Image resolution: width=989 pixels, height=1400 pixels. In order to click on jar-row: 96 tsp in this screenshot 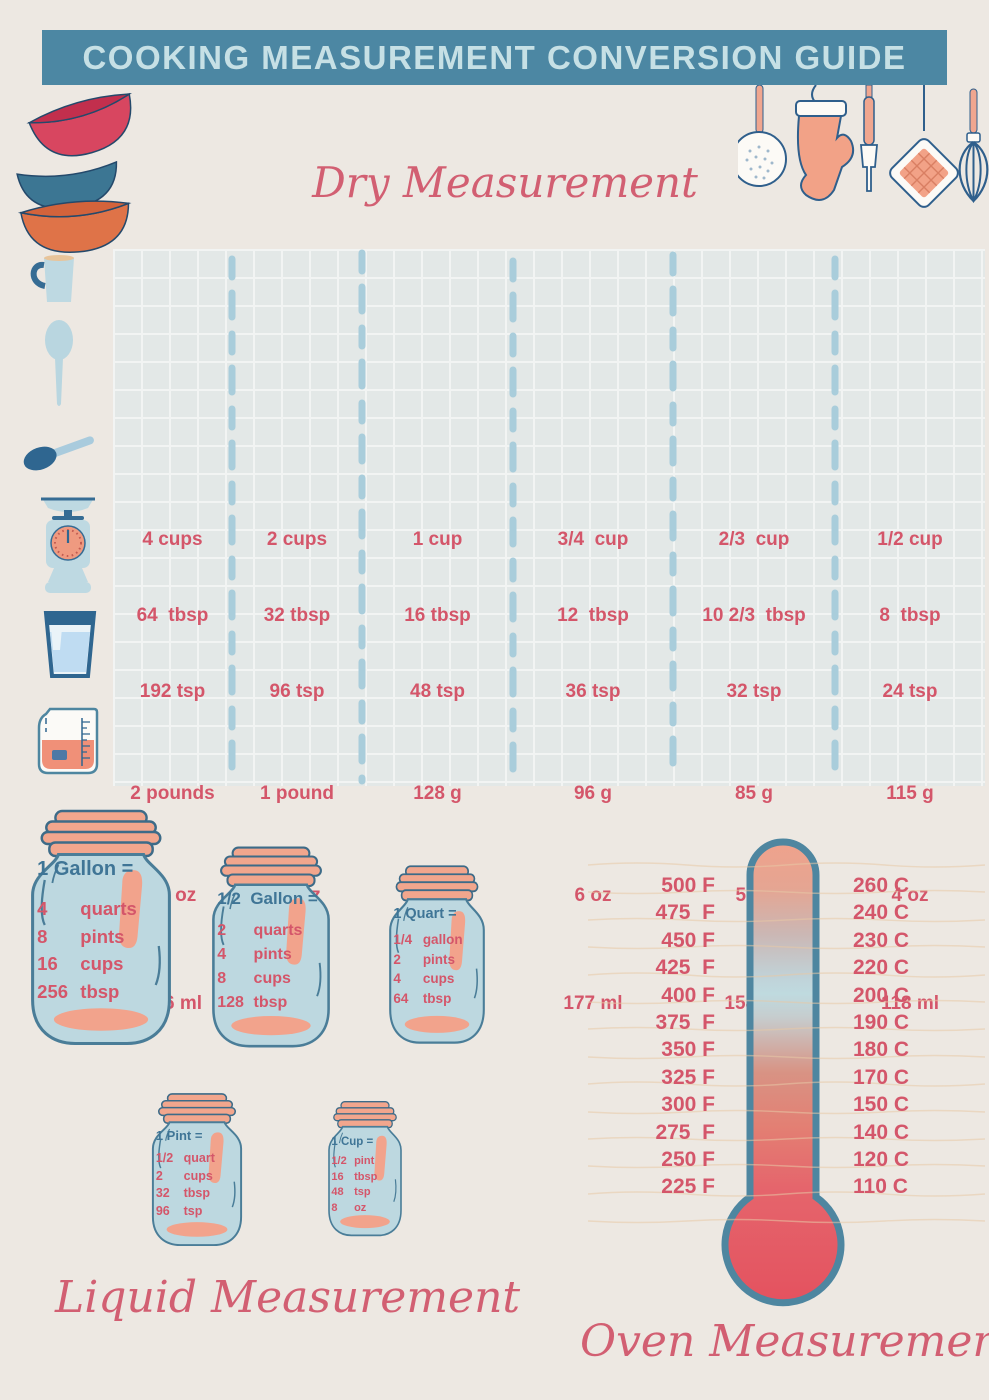, I will do `click(179, 1210)`.